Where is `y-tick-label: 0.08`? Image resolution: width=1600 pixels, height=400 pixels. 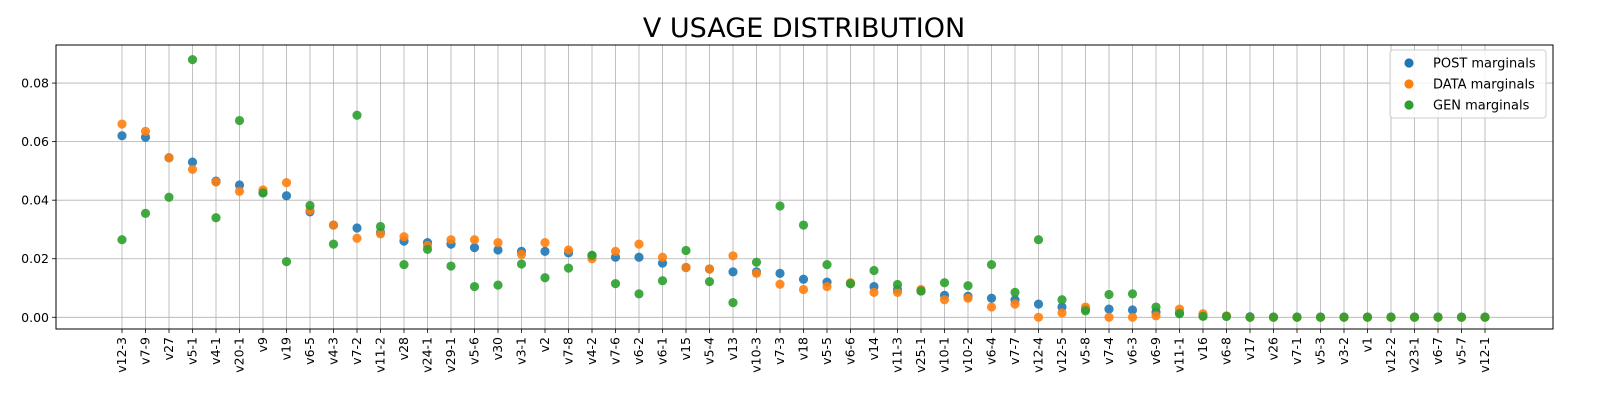 y-tick-label: 0.08 is located at coordinates (35, 83).